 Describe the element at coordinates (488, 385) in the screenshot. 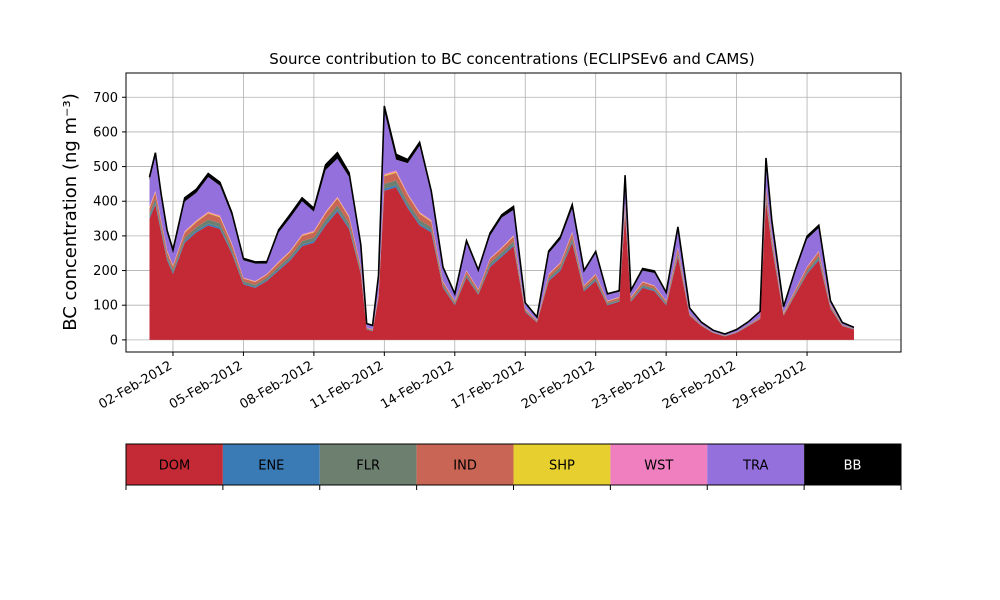

I see `x-tick-label: 17-Feb-2012` at that location.